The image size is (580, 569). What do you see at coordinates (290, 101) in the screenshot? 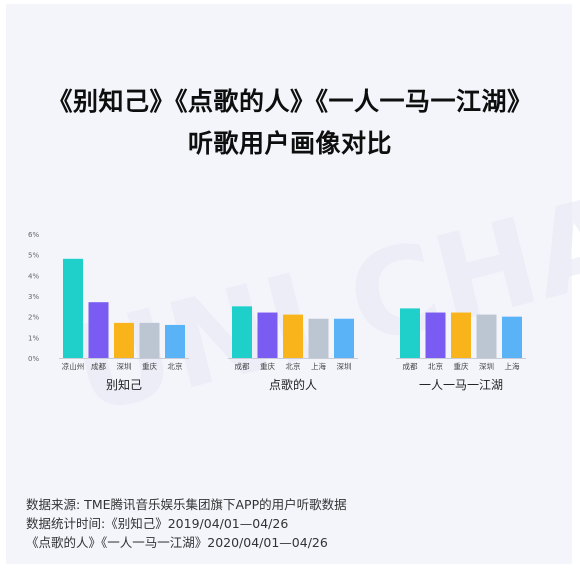
I see `chart-title-line1: 《别知己》《点歌的人》《一人一马一江湖》` at bounding box center [290, 101].